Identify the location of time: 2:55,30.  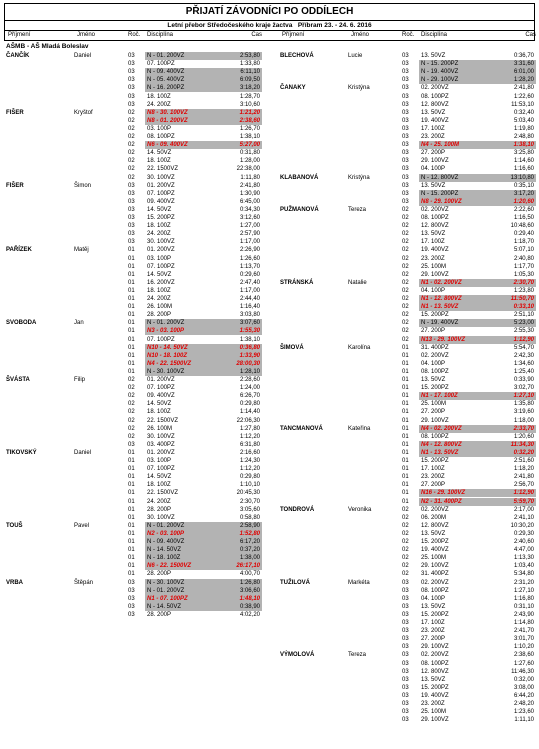
(523, 331).